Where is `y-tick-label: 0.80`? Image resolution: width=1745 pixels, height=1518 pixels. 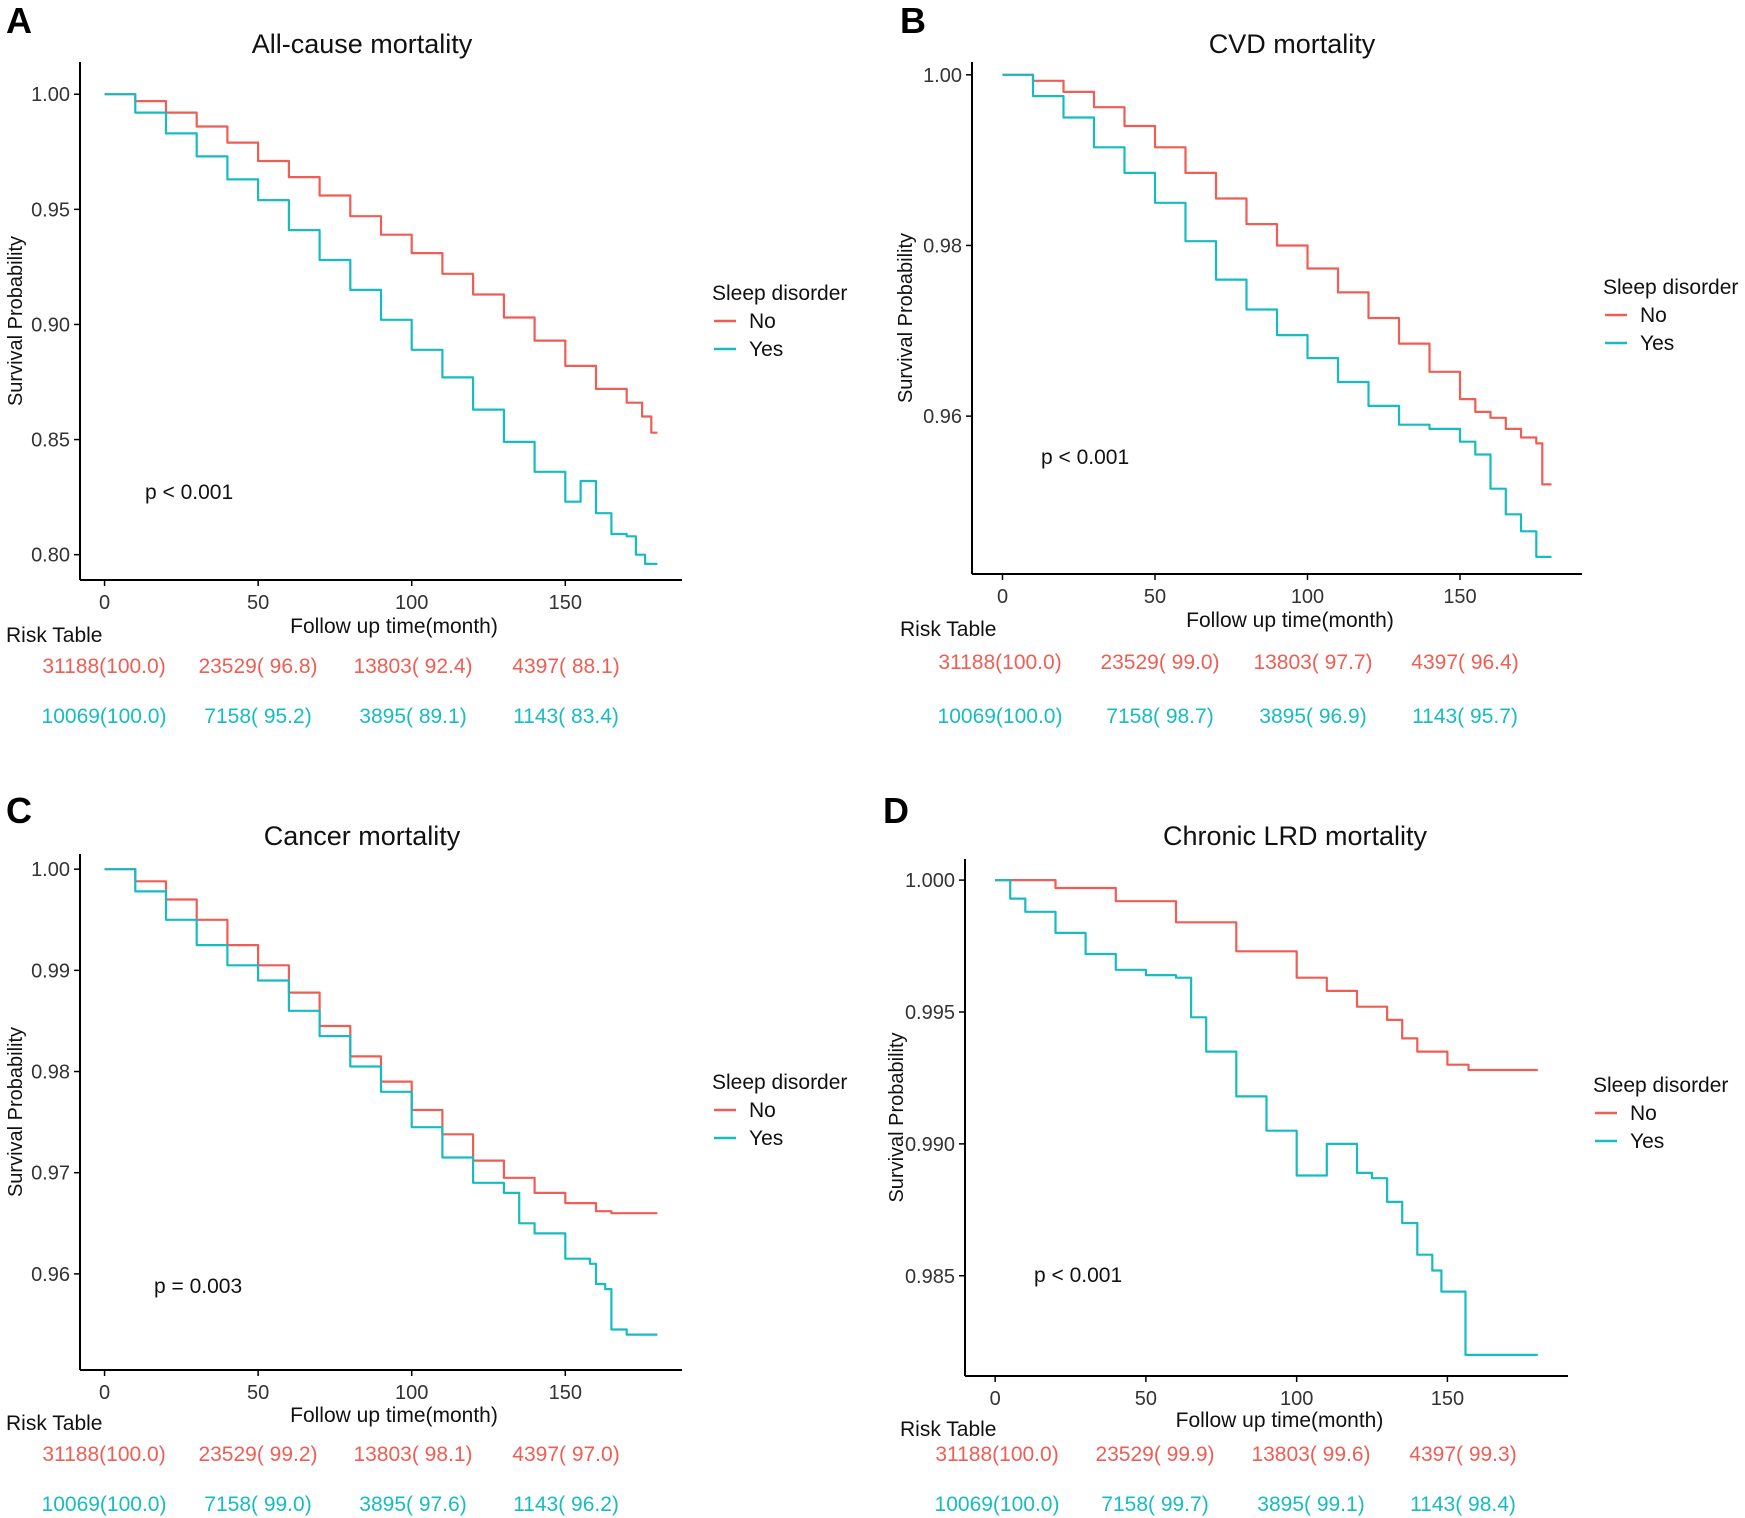 y-tick-label: 0.80 is located at coordinates (50, 556).